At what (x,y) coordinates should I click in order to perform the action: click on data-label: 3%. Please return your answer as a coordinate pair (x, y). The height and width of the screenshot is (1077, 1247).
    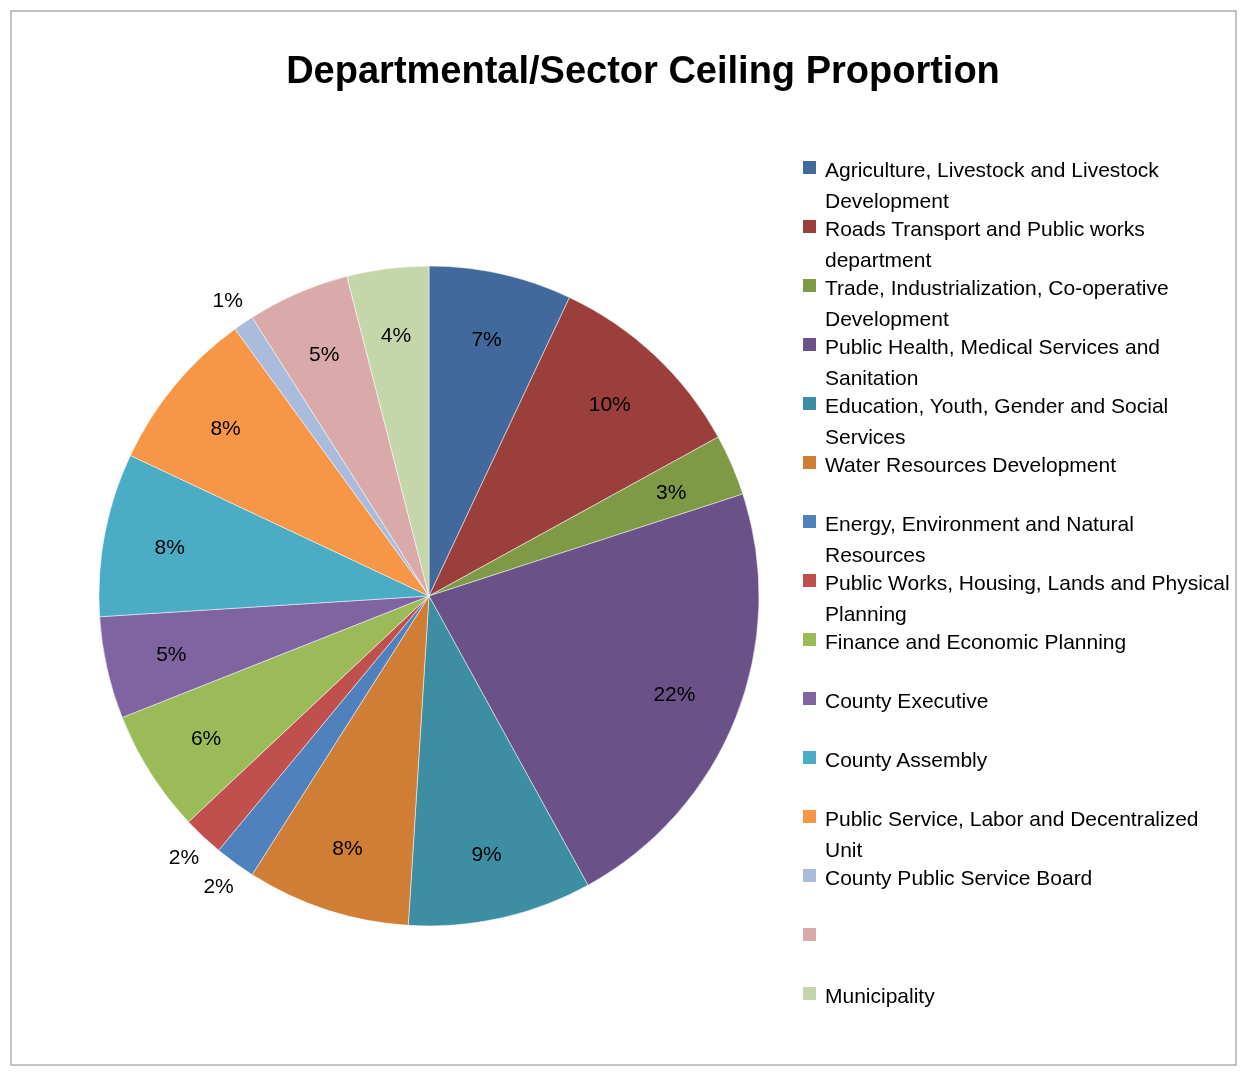
    Looking at the image, I should click on (671, 491).